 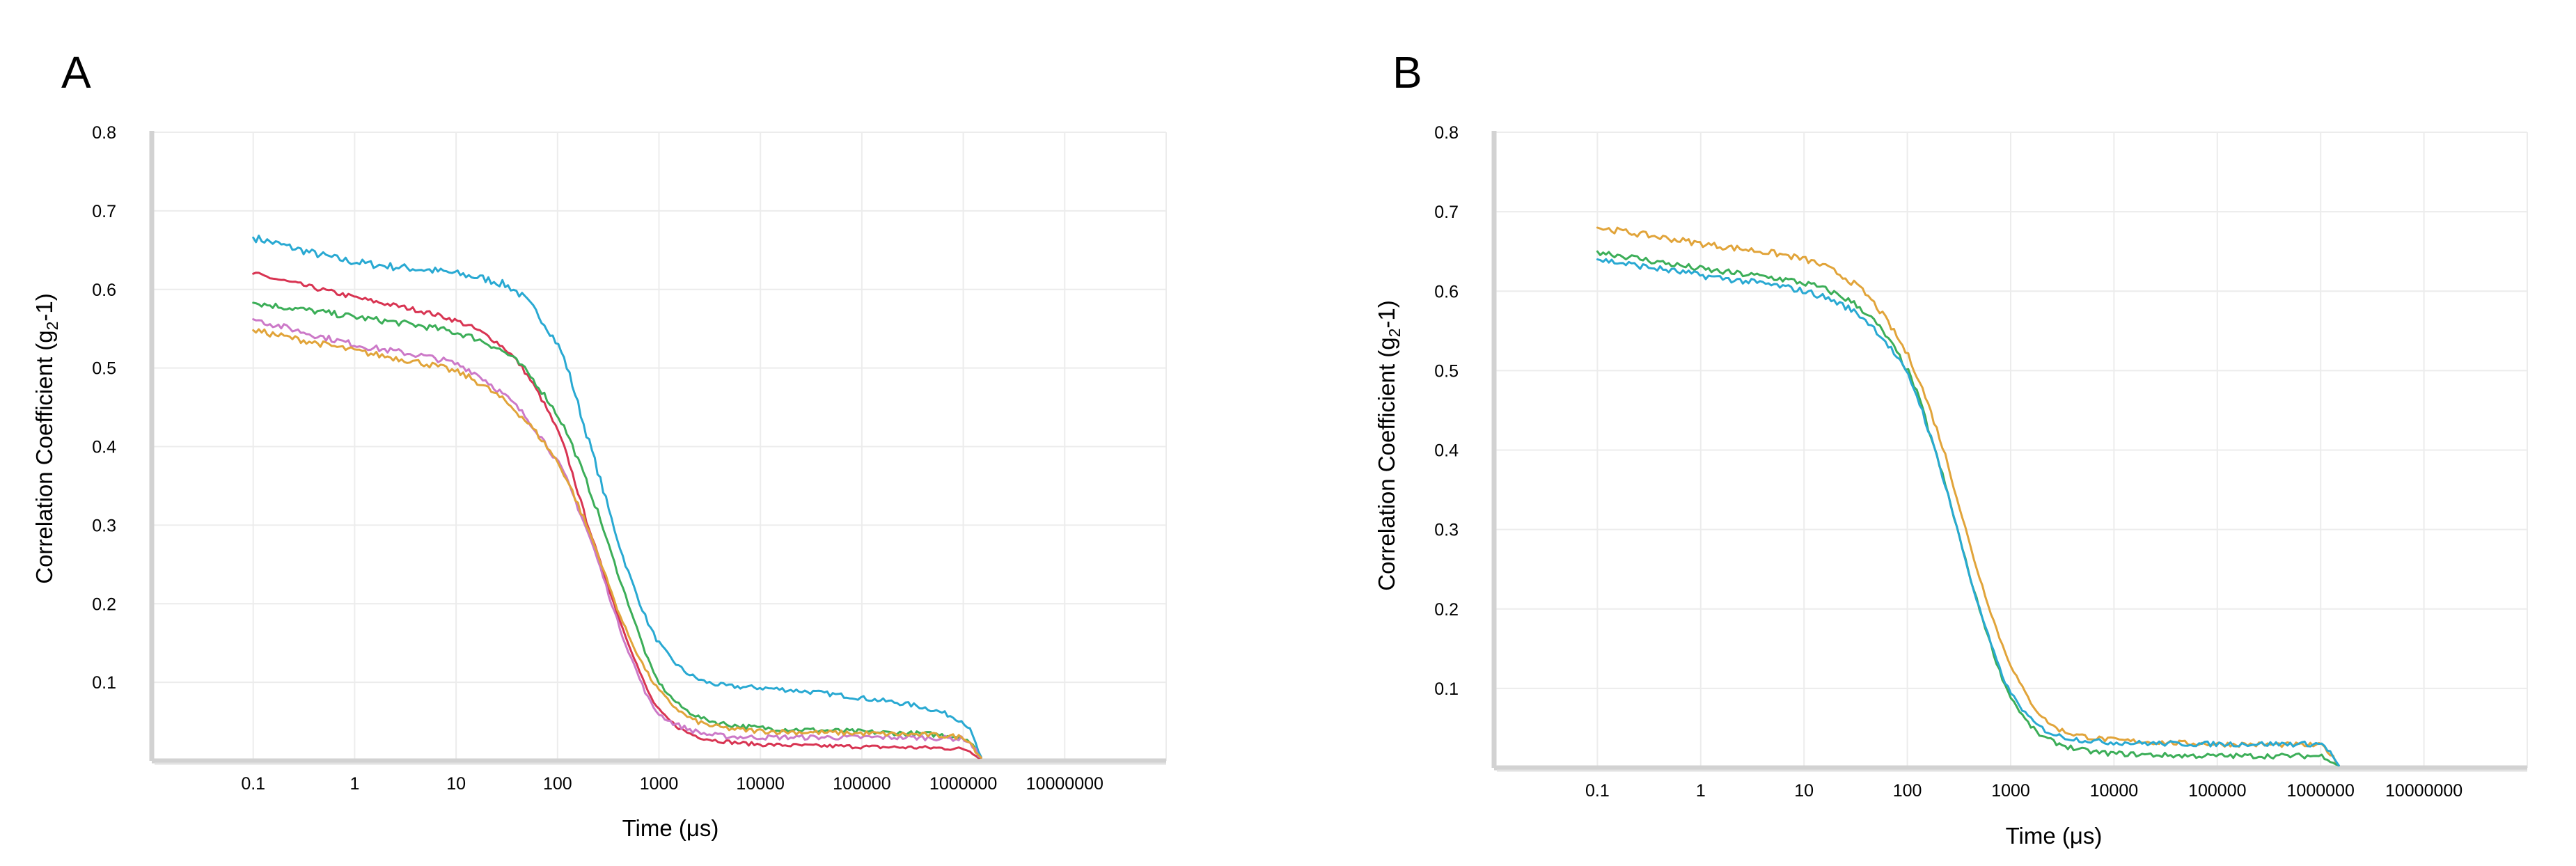 What do you see at coordinates (1394, 333) in the screenshot?
I see `panel-b-y-axis-title-subscript: 2` at bounding box center [1394, 333].